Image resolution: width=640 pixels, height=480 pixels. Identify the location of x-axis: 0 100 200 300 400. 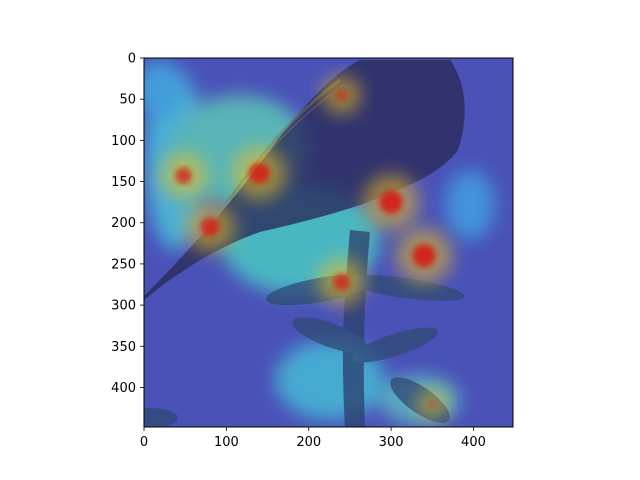
(313, 438).